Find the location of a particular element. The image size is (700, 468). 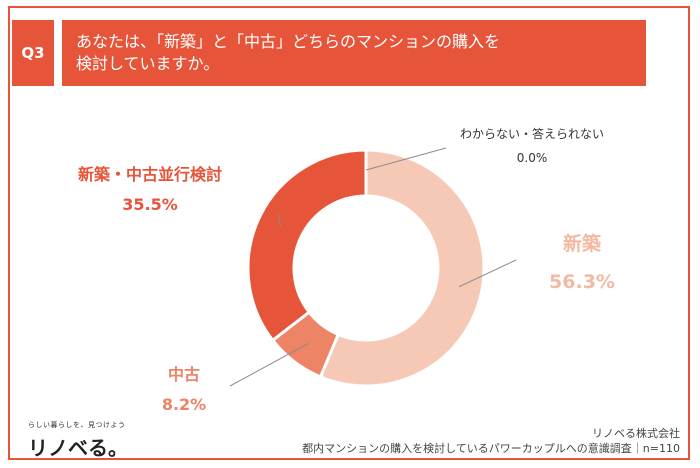

brand-tagline: らしい暮らしを、見つけよう is located at coordinates (77, 425).